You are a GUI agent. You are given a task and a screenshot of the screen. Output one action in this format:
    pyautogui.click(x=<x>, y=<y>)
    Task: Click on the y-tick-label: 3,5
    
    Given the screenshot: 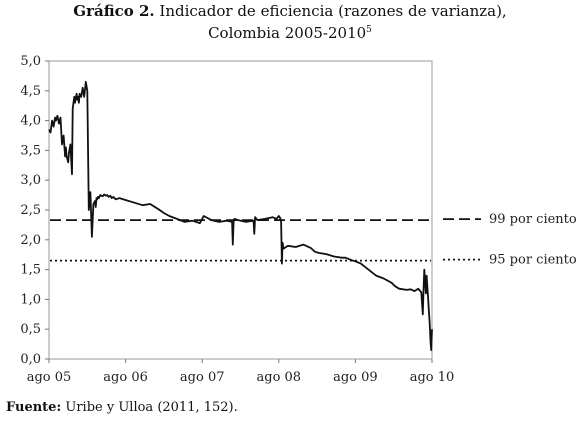 What is the action you would take?
    pyautogui.click(x=30, y=150)
    